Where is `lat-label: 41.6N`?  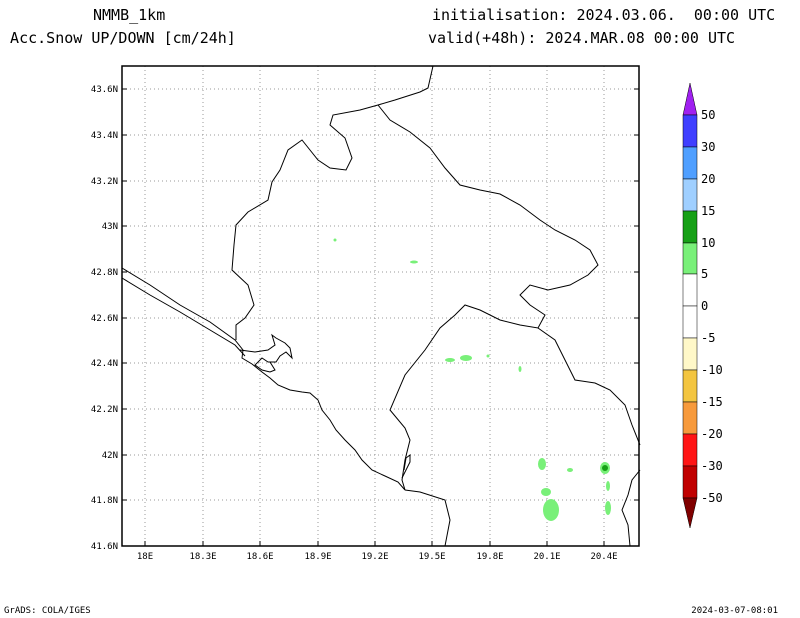
lat-label: 41.6N is located at coordinates (104, 547).